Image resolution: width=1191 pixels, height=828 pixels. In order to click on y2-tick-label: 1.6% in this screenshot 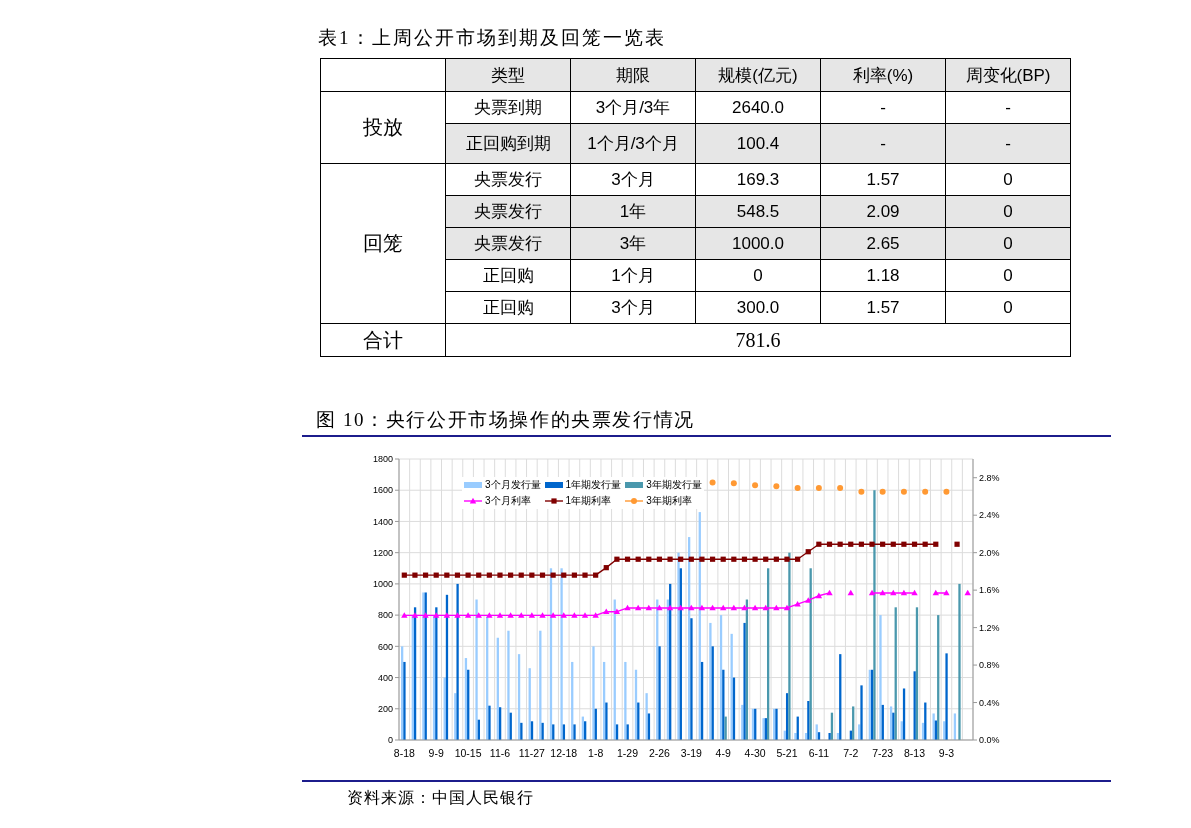, I will do `click(989, 590)`.